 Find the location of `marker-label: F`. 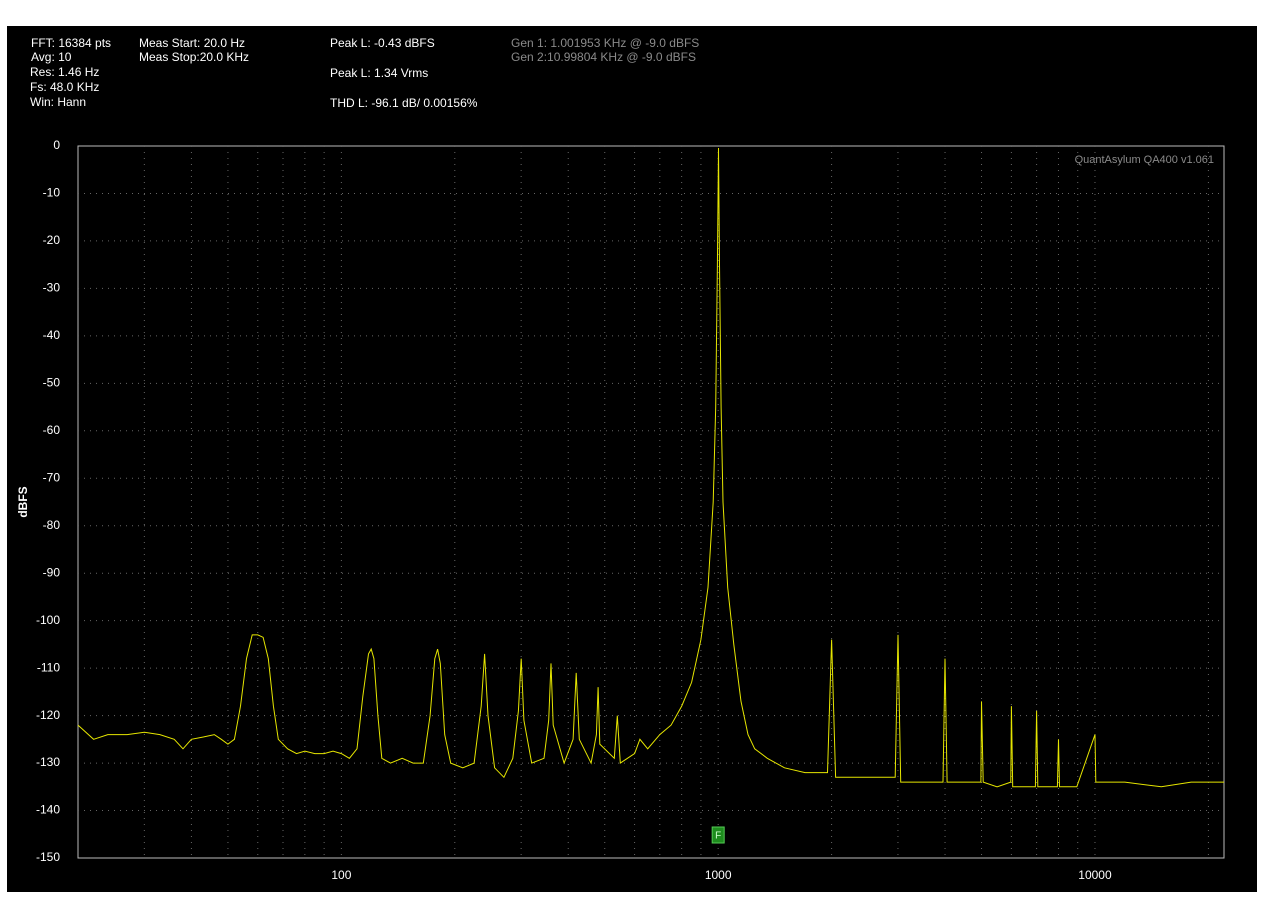

marker-label: F is located at coordinates (718, 836).